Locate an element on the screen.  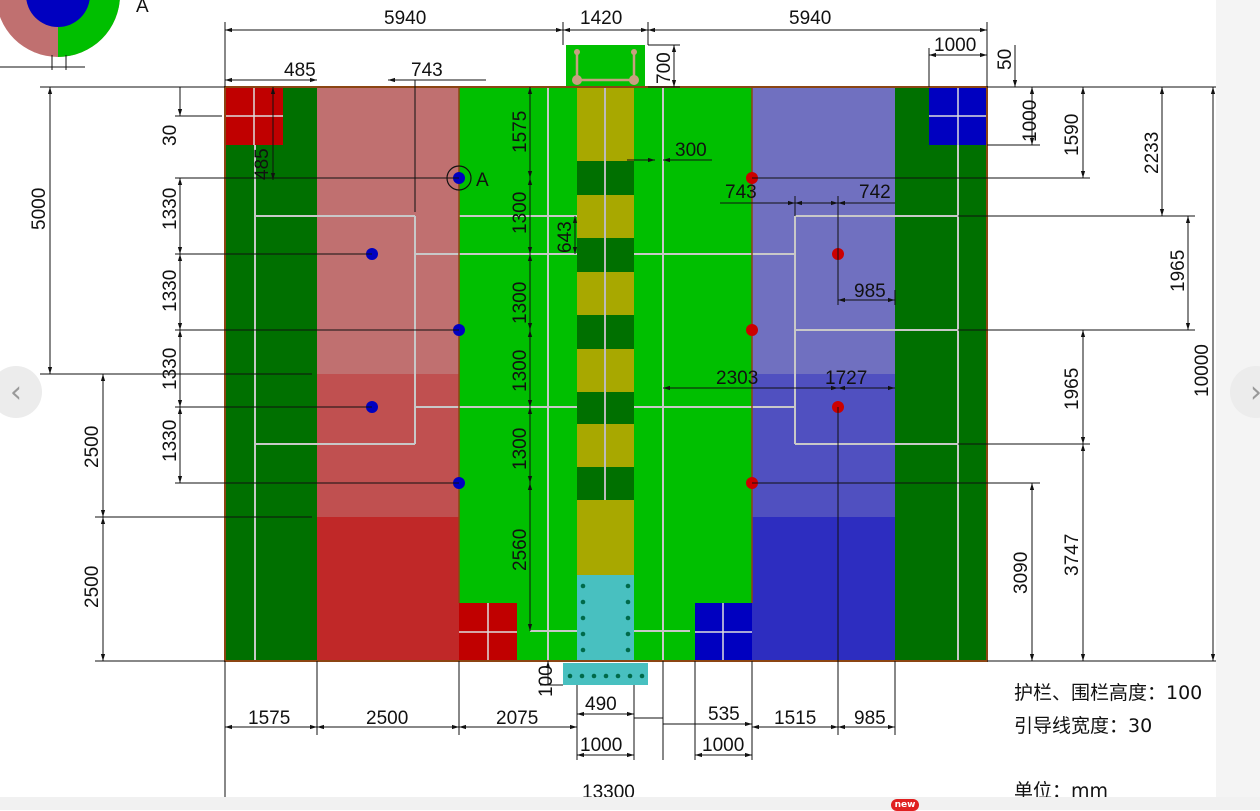
new-badge: new is located at coordinates (905, 805).